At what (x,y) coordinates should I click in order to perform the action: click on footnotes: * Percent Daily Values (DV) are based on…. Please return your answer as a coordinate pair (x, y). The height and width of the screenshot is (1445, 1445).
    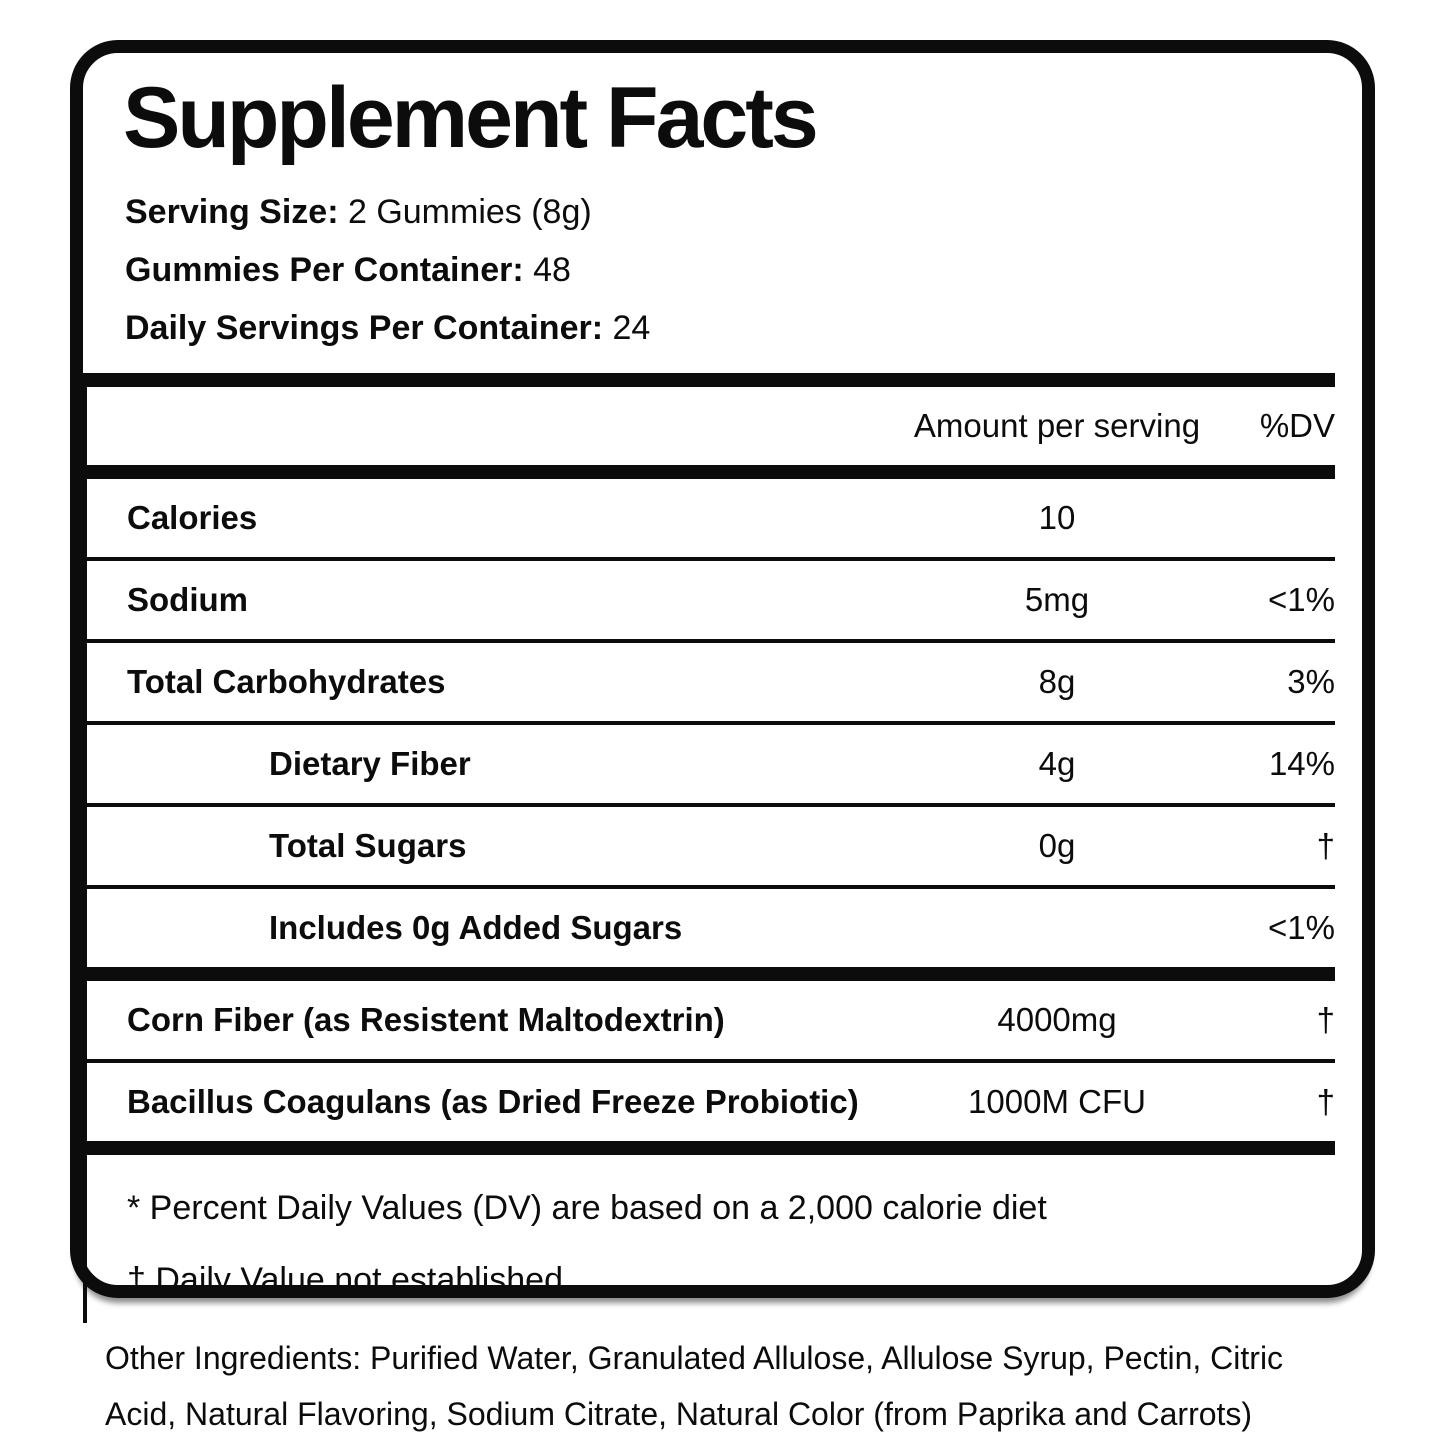
    Looking at the image, I should click on (711, 1232).